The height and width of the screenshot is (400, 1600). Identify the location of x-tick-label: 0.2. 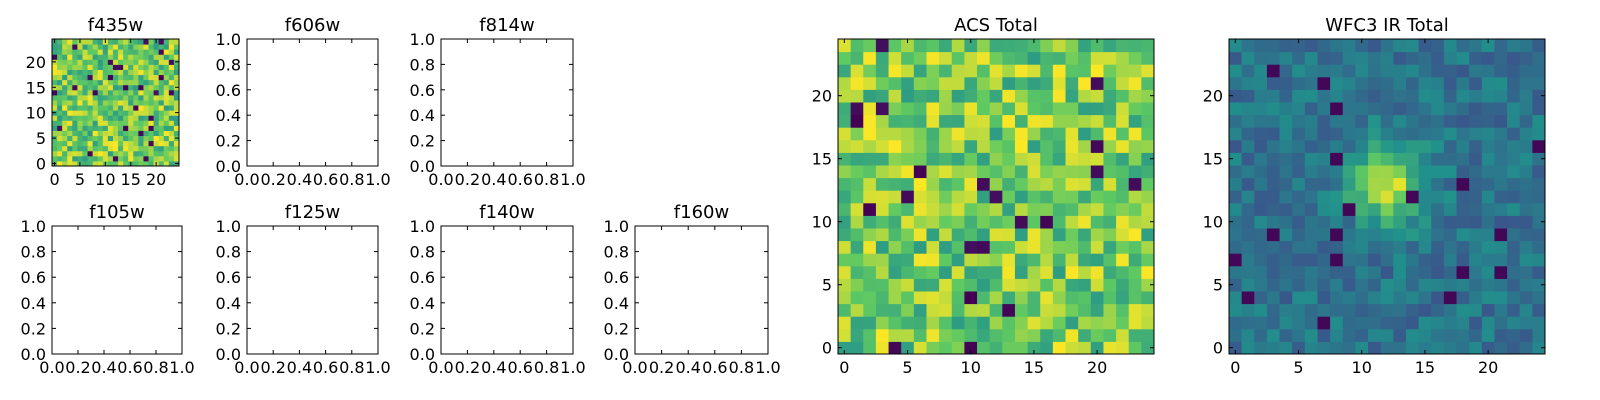
(467, 179).